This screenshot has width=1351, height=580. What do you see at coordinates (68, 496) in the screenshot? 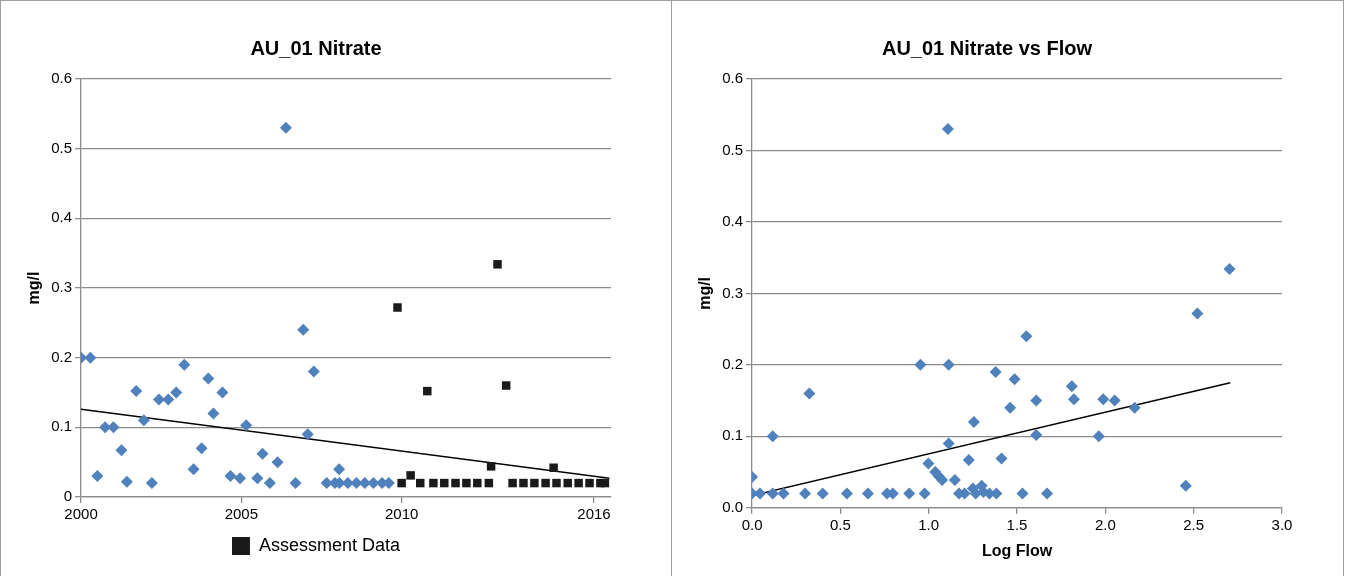
I see `y-tick-label: 0` at bounding box center [68, 496].